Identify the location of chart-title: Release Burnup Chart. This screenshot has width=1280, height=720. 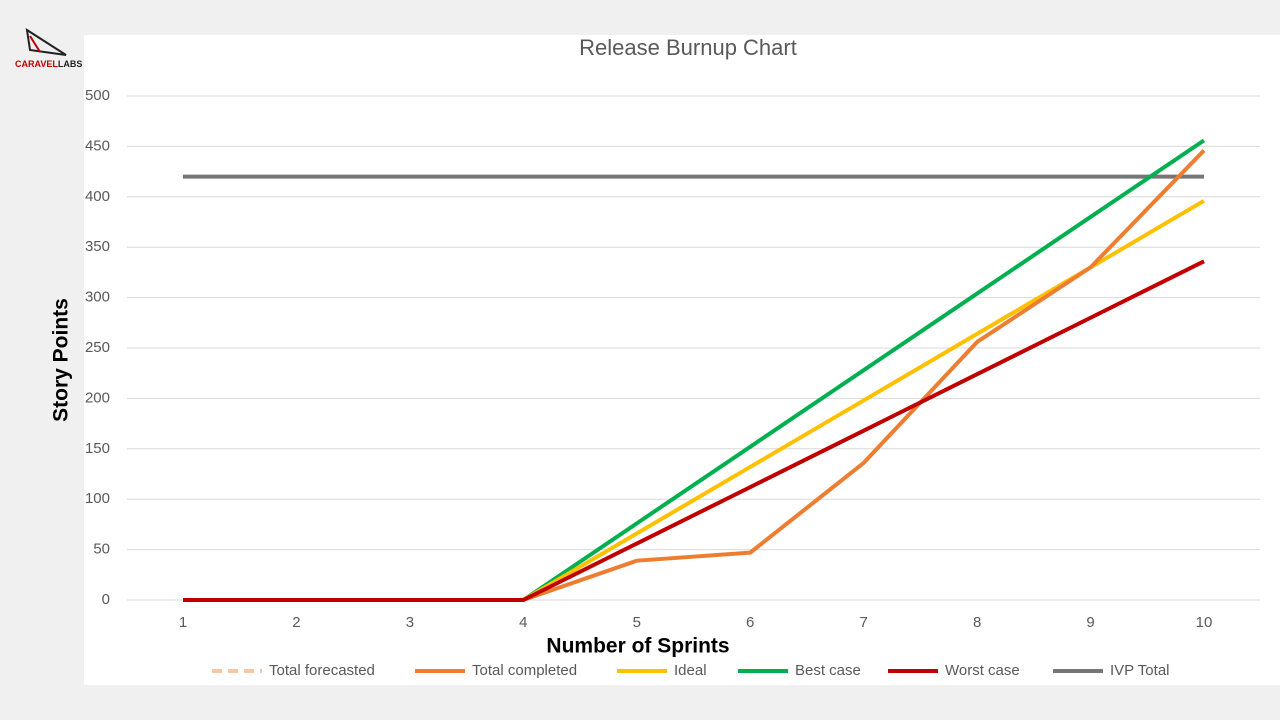
(688, 47).